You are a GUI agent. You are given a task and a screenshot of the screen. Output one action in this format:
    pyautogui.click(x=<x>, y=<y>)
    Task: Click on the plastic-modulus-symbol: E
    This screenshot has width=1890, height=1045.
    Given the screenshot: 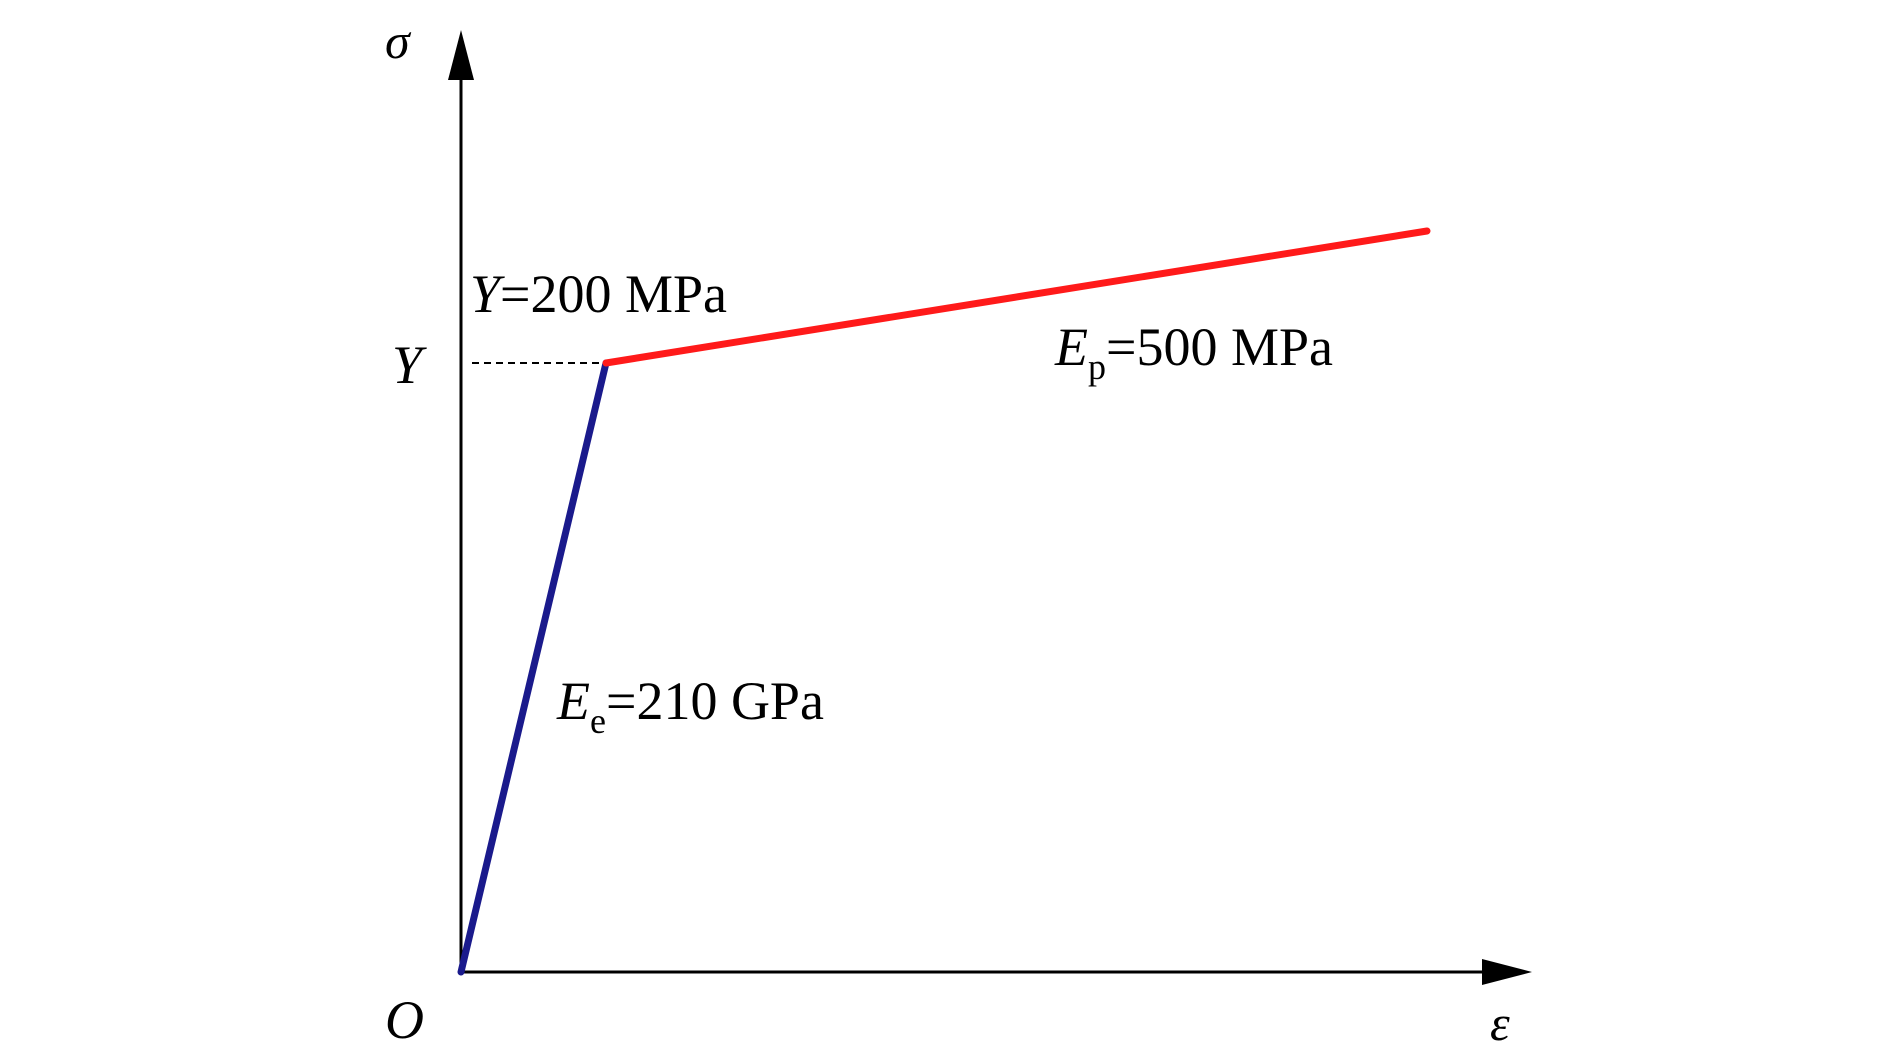 What is the action you would take?
    pyautogui.click(x=1071, y=347)
    